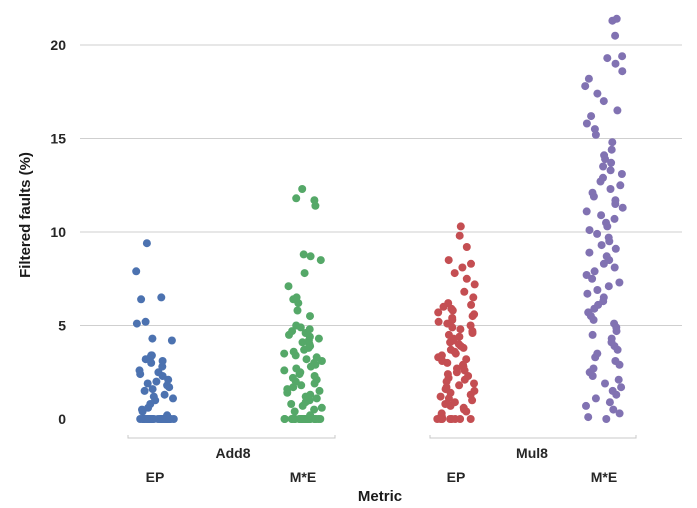 This screenshot has height=508, width=697. I want to click on x-axis: Add8 Mul8 EP M*E EP M*E Metric, so click(382, 470).